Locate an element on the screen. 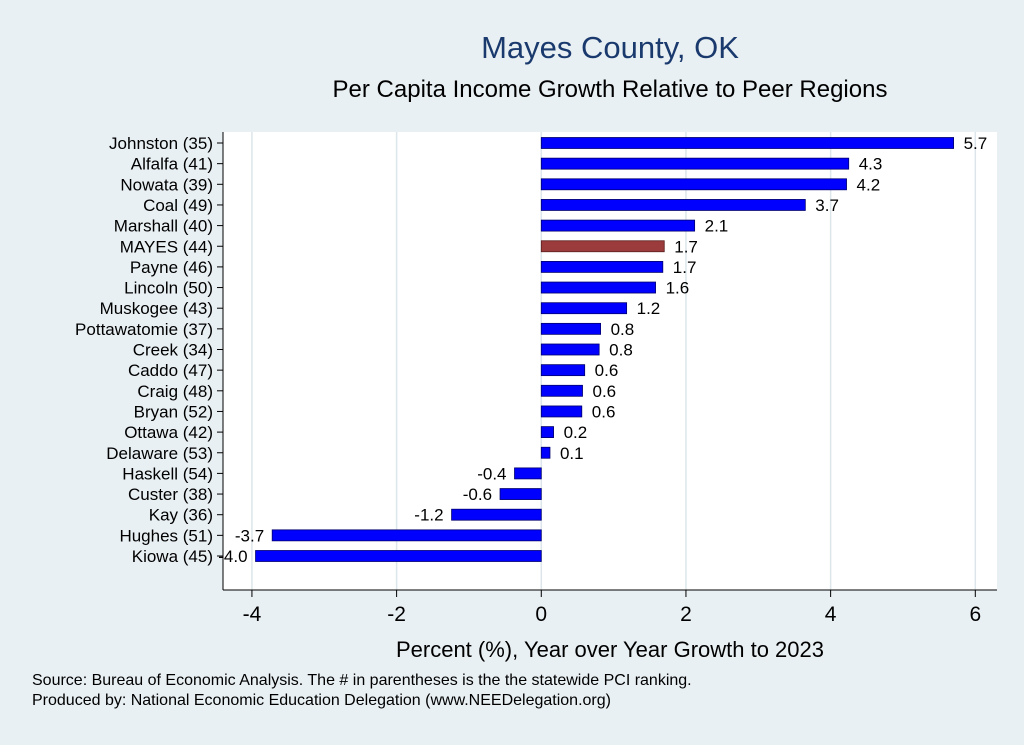 This screenshot has width=1024, height=745. category-label: Coal (49) is located at coordinates (178, 205).